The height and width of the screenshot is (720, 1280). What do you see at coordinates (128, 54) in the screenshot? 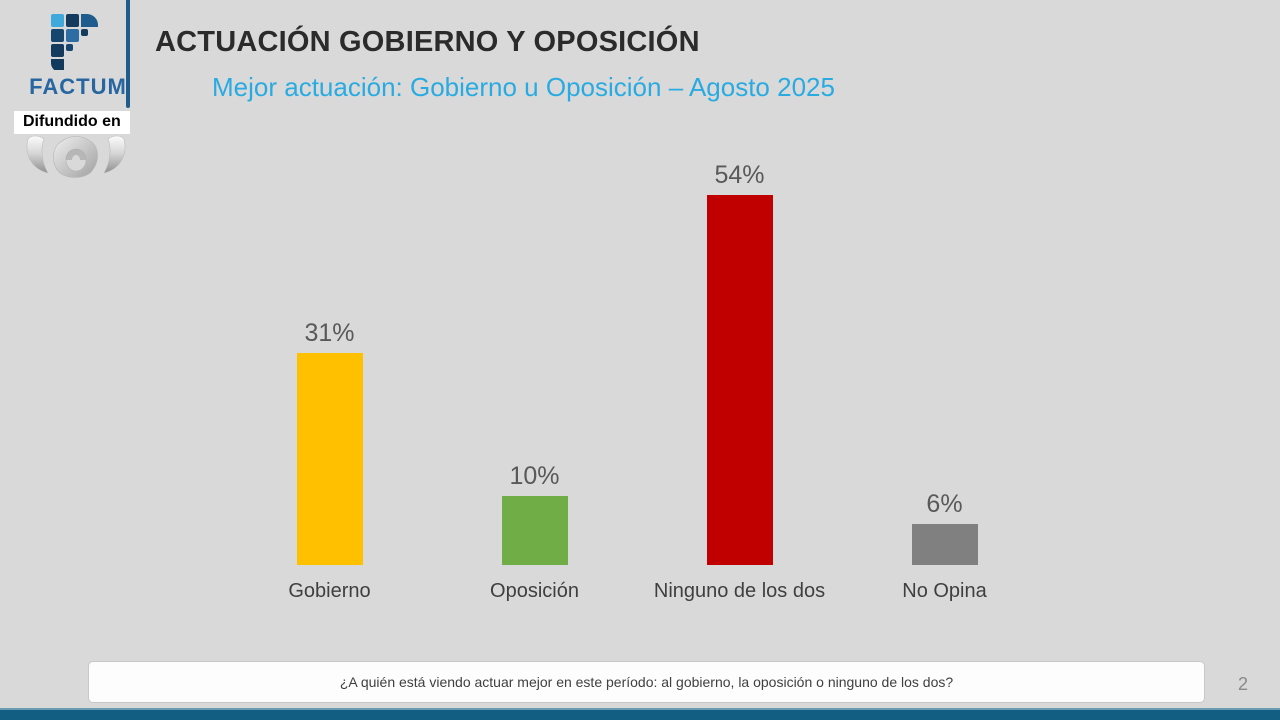
I see `header-divider` at bounding box center [128, 54].